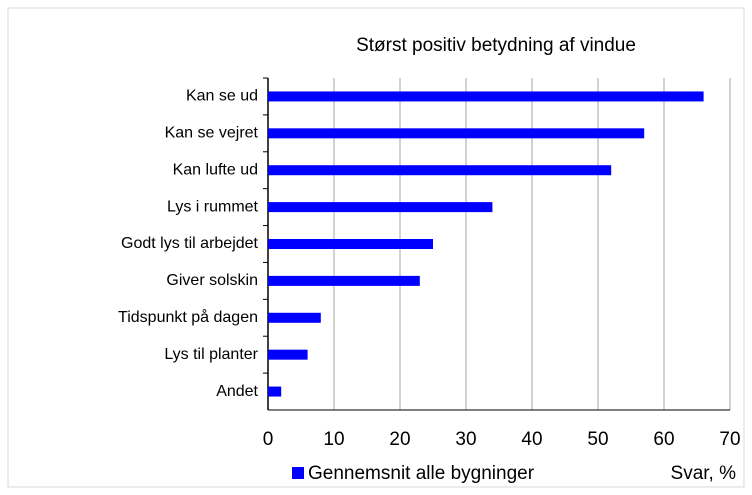 The height and width of the screenshot is (495, 752). What do you see at coordinates (663, 439) in the screenshot?
I see `x-tick-label: 60` at bounding box center [663, 439].